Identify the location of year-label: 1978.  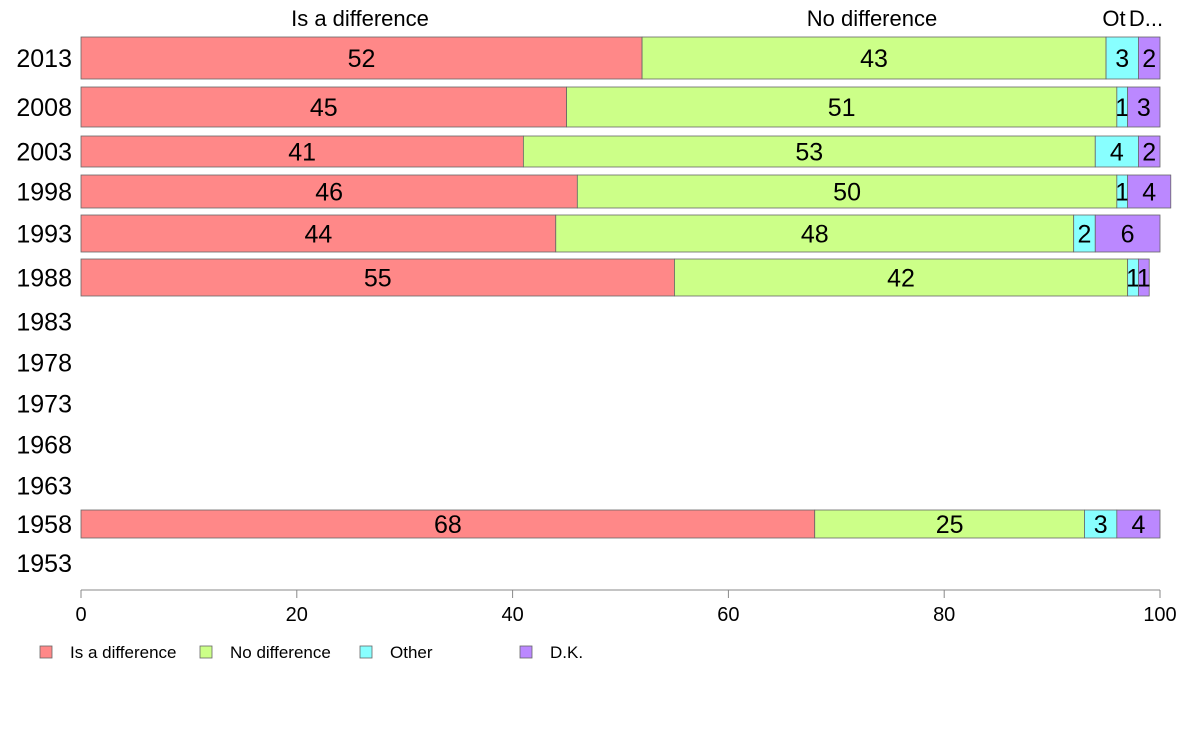
(44, 364).